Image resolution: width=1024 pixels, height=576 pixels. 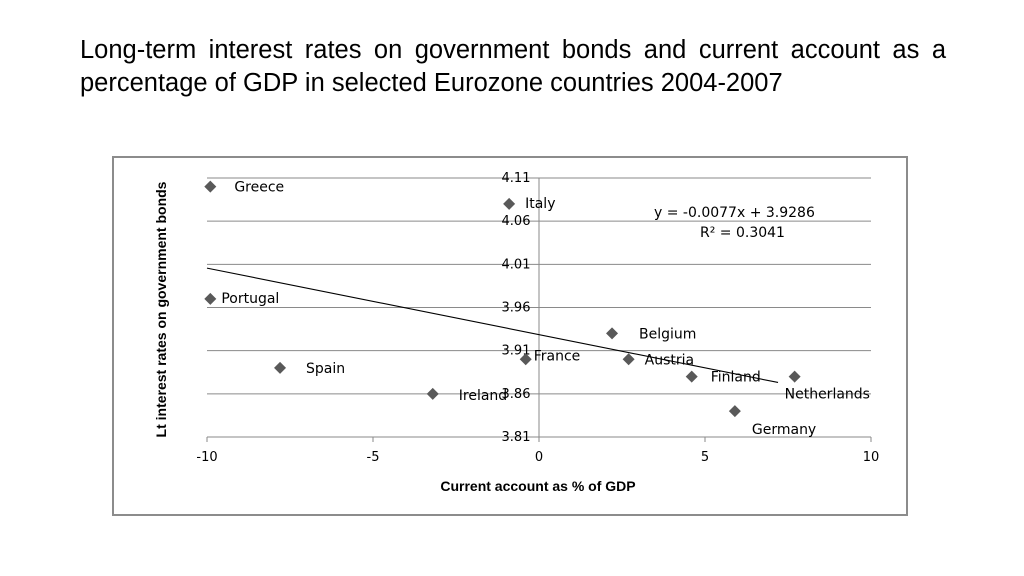 I want to click on data-point-netherlands, so click(x=794, y=376).